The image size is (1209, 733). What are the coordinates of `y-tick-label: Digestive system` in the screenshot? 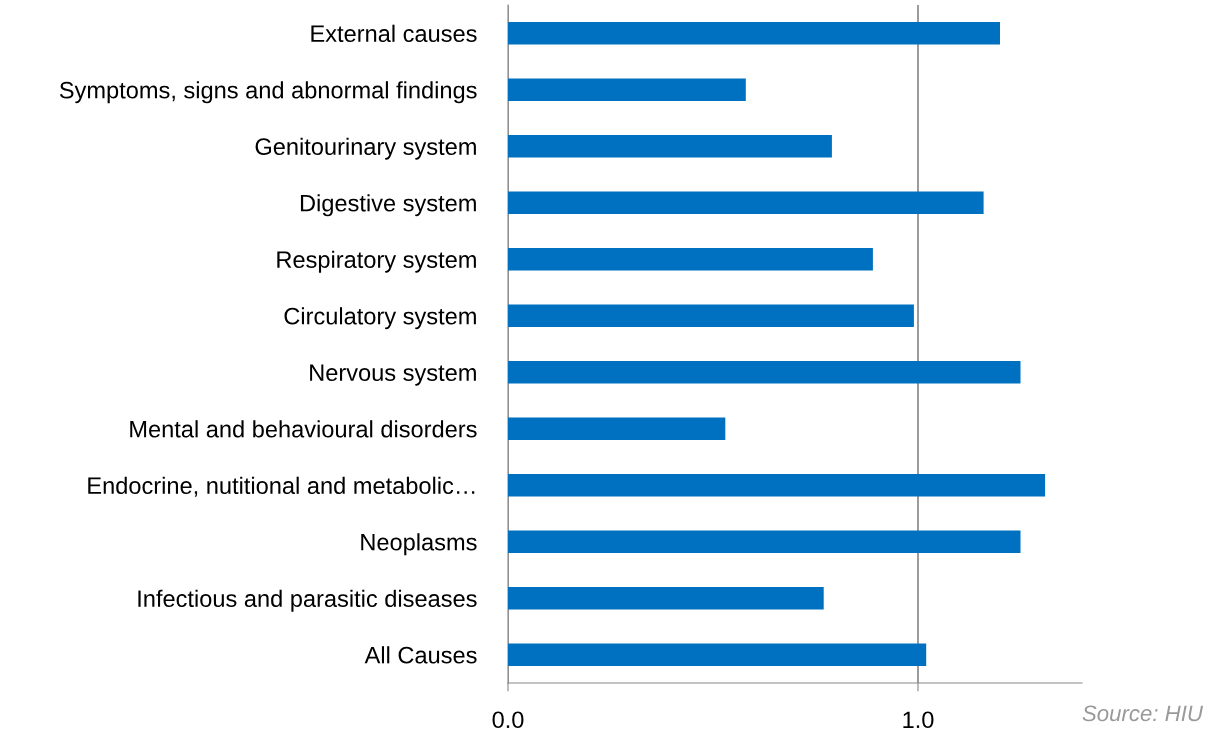 It's located at (388, 205).